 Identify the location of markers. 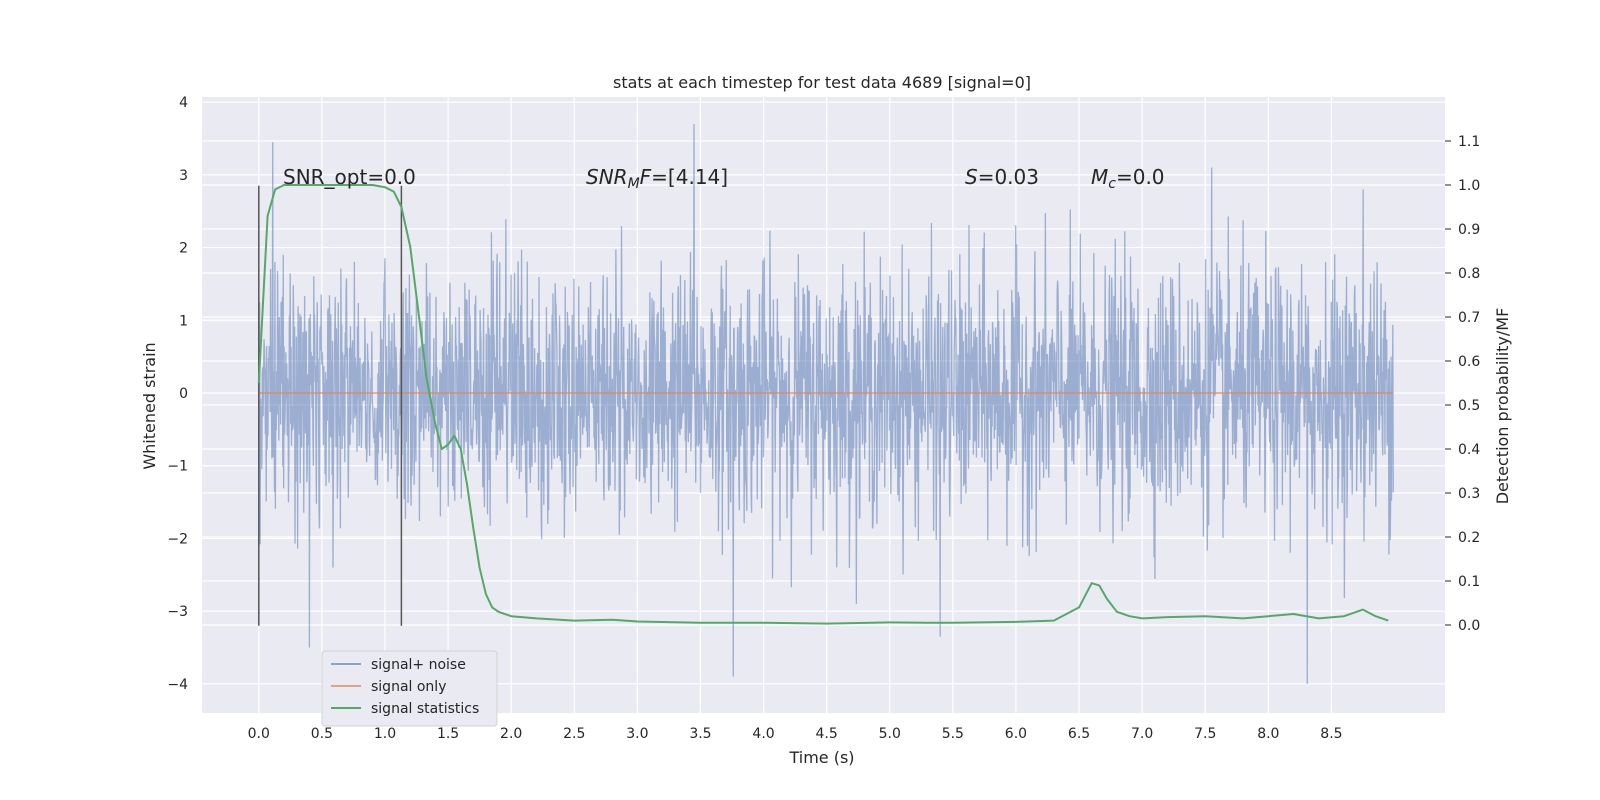
(330, 405).